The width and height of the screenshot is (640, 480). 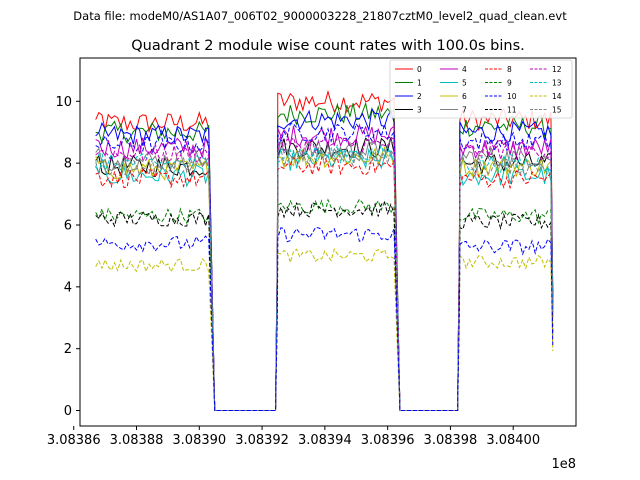 I want to click on legend-label-5: 5, so click(x=464, y=83).